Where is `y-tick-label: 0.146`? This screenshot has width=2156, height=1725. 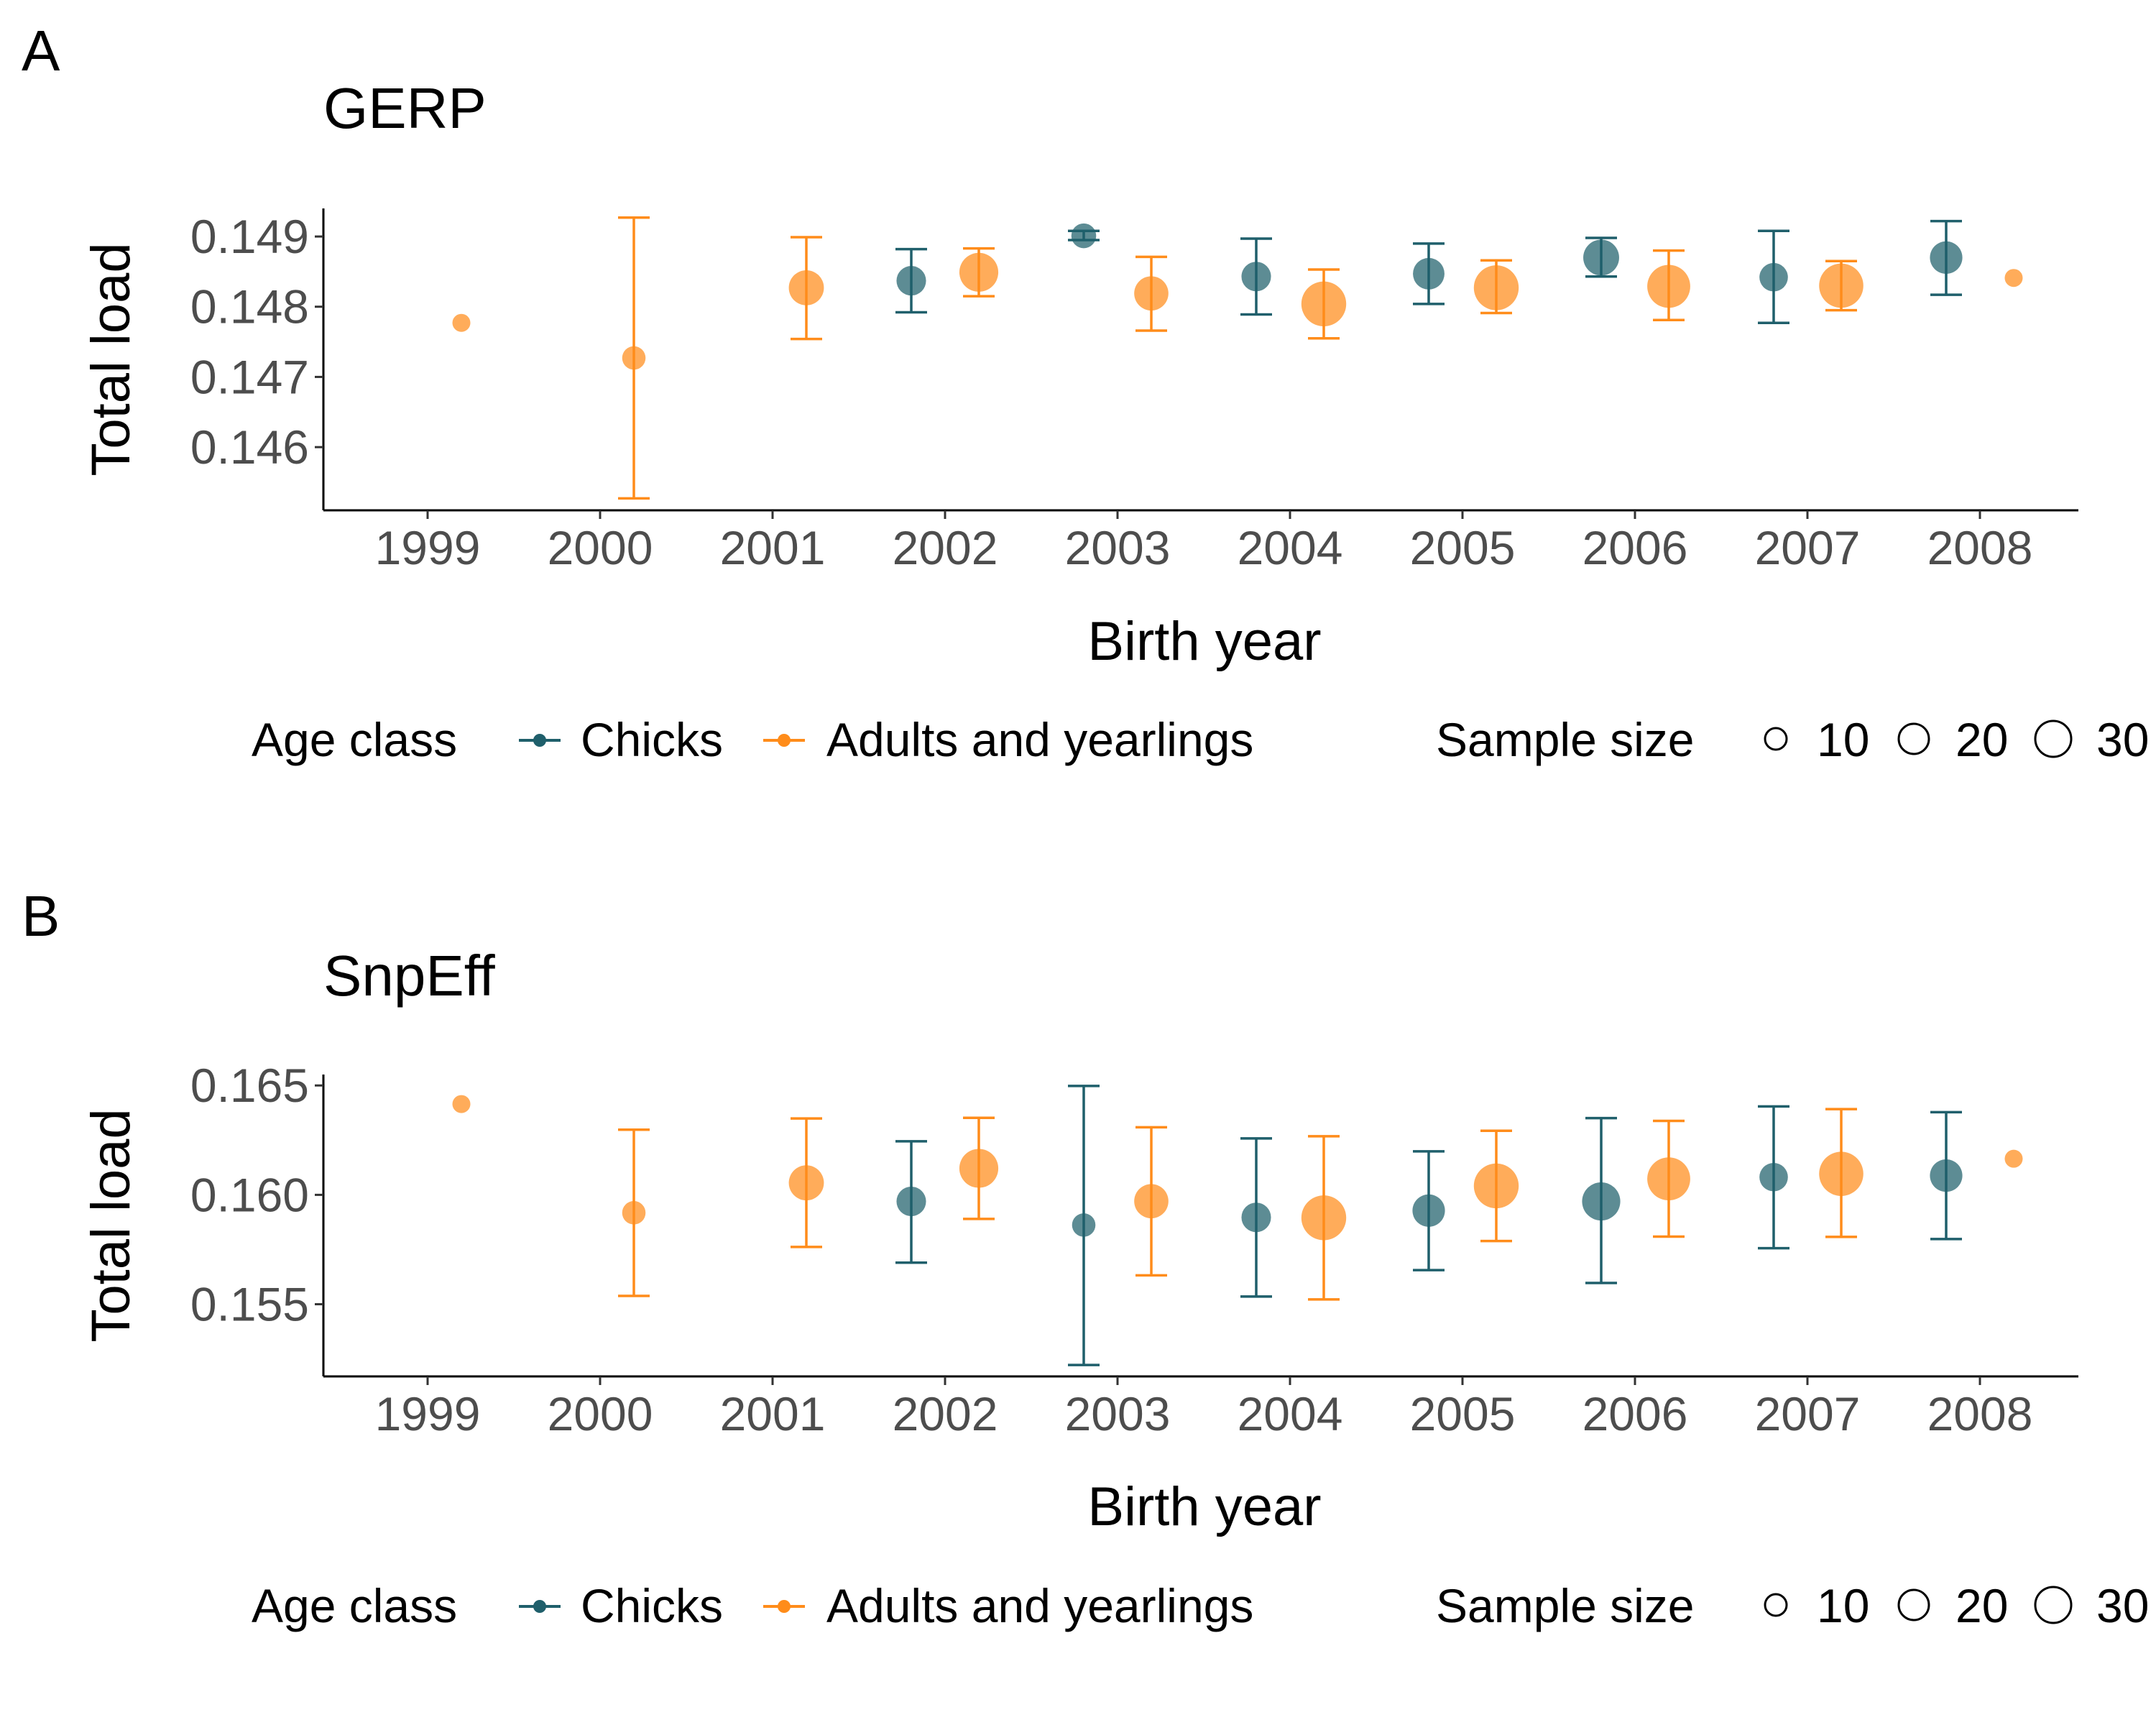
y-tick-label: 0.146 is located at coordinates (249, 447).